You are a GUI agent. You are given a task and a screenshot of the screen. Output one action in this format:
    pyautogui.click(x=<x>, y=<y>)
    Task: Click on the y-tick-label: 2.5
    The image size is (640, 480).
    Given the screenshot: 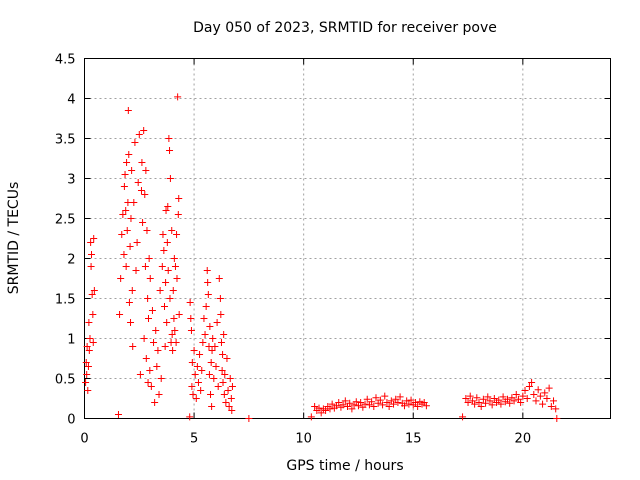 What is the action you would take?
    pyautogui.click(x=65, y=220)
    